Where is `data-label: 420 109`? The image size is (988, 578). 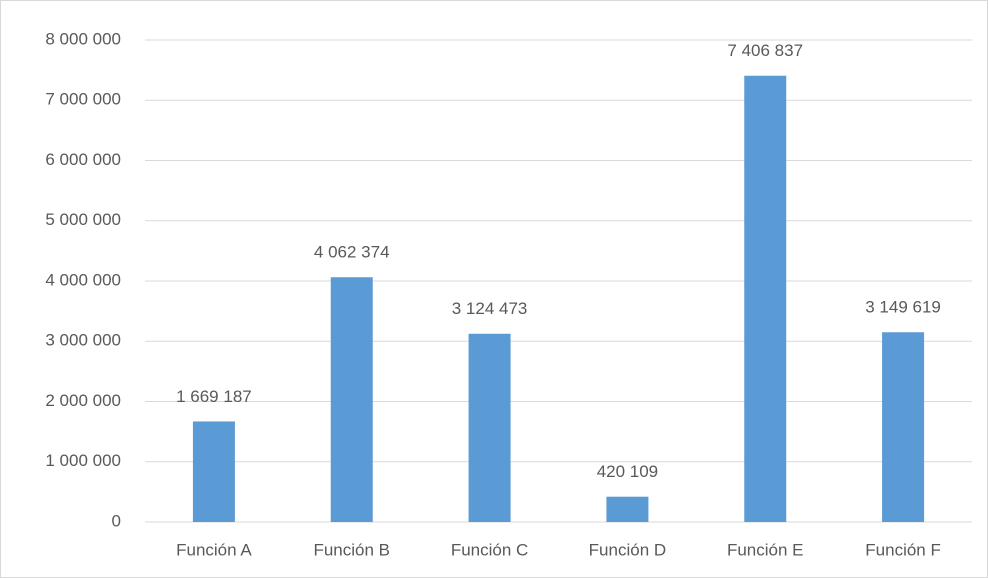
data-label: 420 109 is located at coordinates (627, 471).